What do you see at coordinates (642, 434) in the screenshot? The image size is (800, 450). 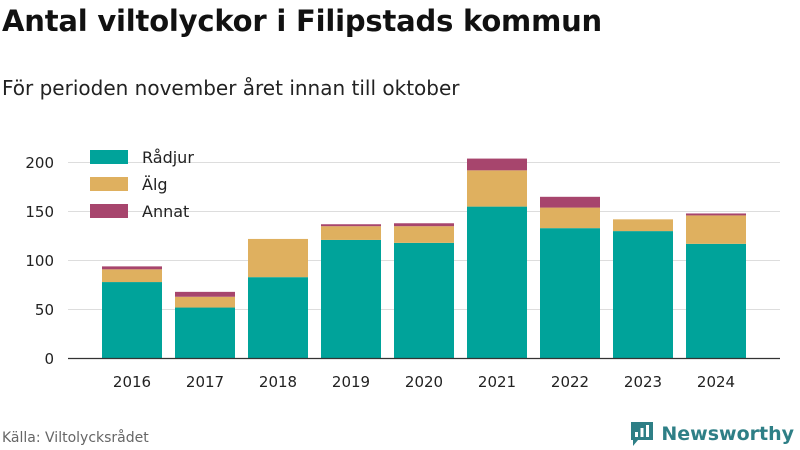 I see `newsworthy-logo-icon` at bounding box center [642, 434].